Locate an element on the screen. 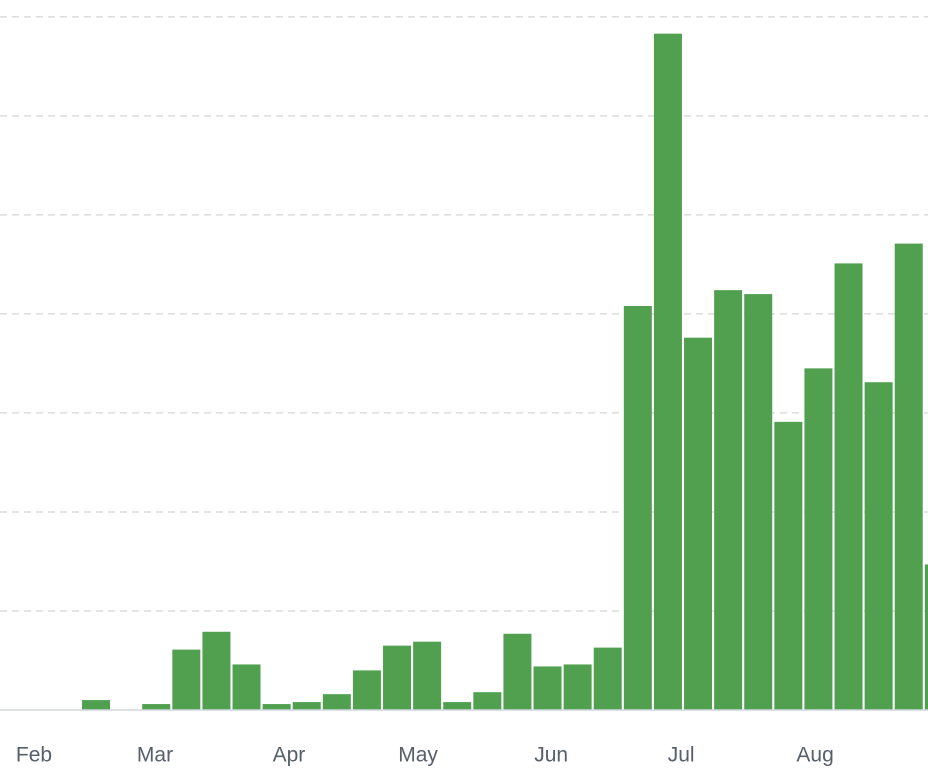 The width and height of the screenshot is (928, 776). x-tick-label: Mar is located at coordinates (155, 755).